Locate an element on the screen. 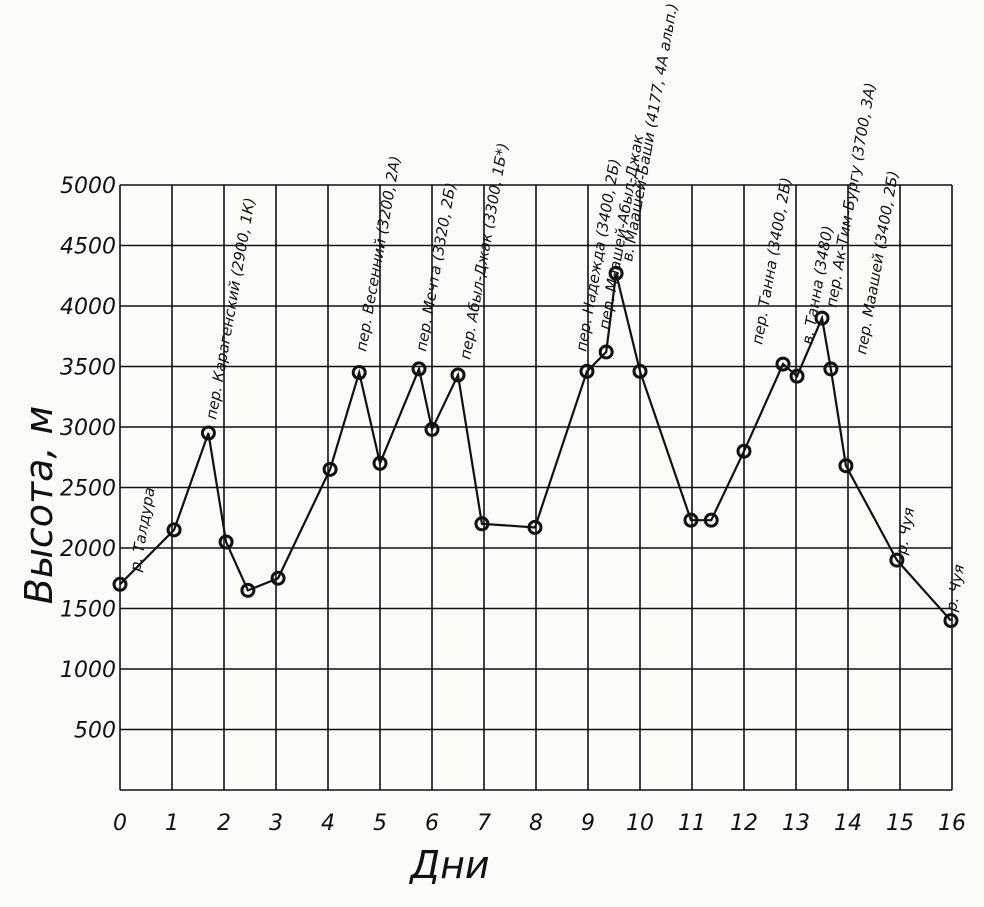 Image resolution: width=984 pixels, height=907 pixels. y-tick-label: 4000 is located at coordinates (88, 307).